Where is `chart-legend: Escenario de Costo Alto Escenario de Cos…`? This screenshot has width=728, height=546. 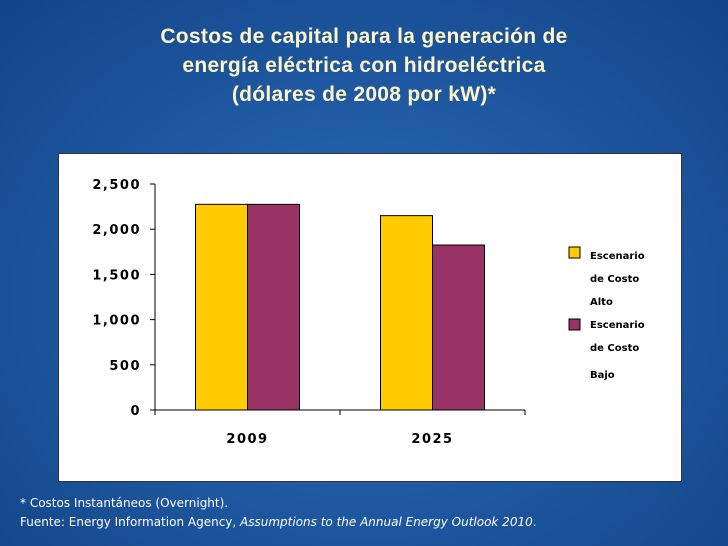
chart-legend: Escenario de Costo Alto Escenario de Cos… is located at coordinates (606, 313).